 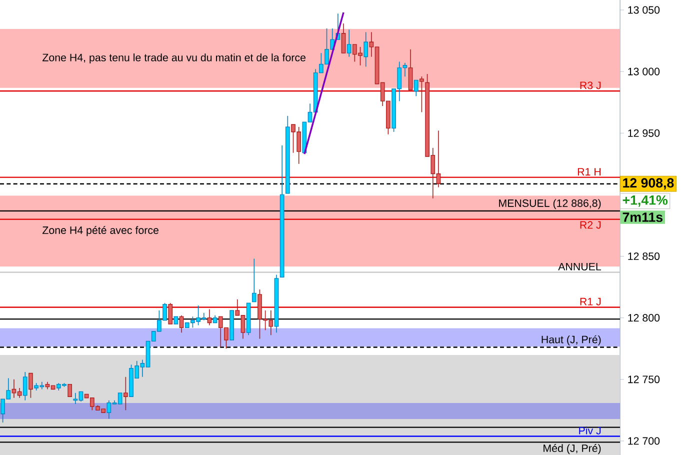 What do you see at coordinates (550, 204) in the screenshot?
I see `ref-line-label: MENSUEL (12 886,8)` at bounding box center [550, 204].